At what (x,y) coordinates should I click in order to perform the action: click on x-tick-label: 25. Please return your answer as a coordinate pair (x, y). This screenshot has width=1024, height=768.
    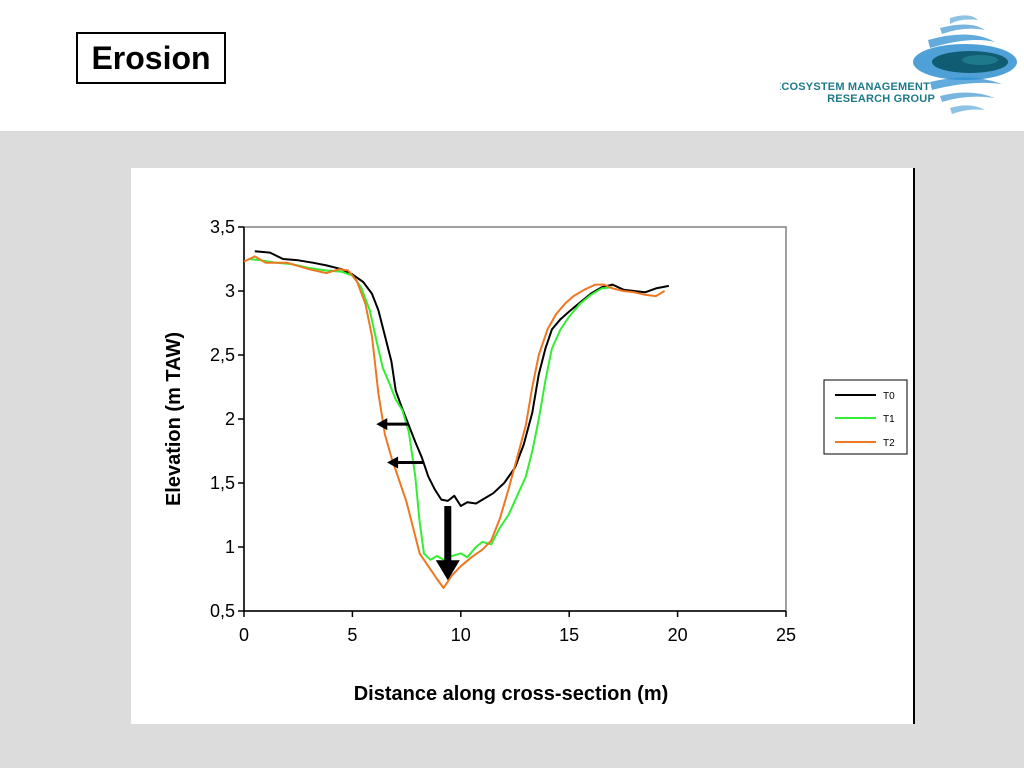
    Looking at the image, I should click on (786, 635).